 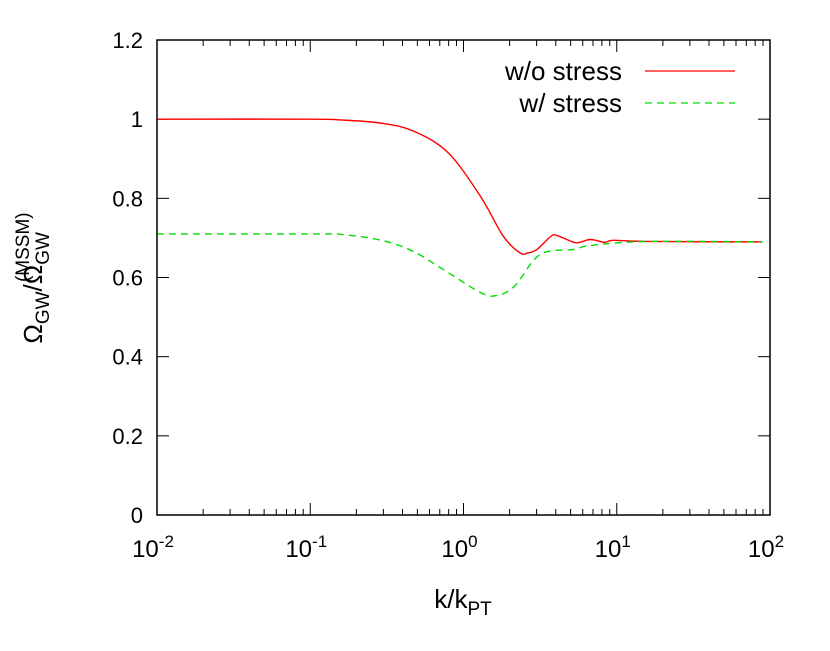 What do you see at coordinates (33, 277) in the screenshot?
I see `y-axis-label: ΩGW/ΩGW(MSSM)` at bounding box center [33, 277].